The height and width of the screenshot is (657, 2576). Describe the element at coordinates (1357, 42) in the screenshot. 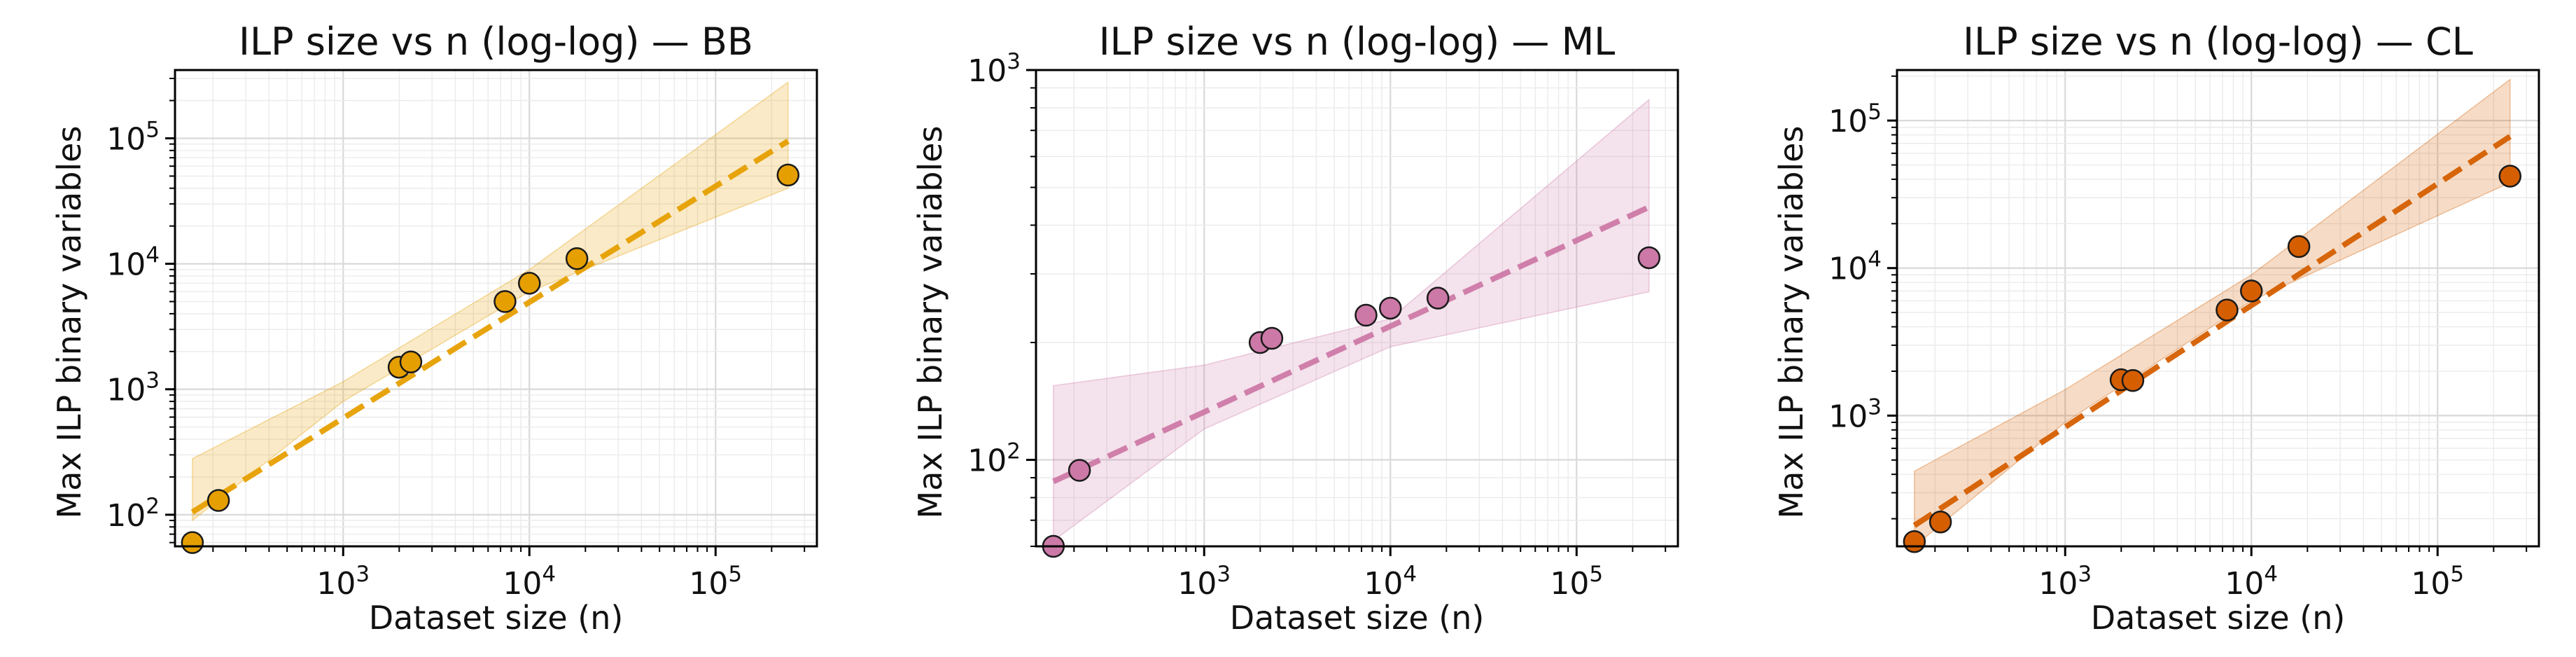

I see `chart-title: ILP size vs n (log-log) — ML` at that location.